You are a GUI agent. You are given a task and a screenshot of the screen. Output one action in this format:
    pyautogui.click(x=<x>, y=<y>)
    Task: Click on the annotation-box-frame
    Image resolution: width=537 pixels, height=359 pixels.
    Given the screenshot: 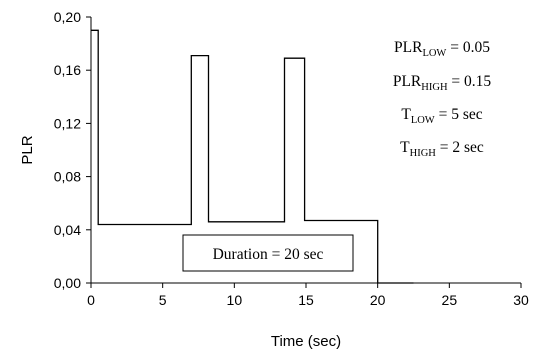 What is the action you would take?
    pyautogui.click(x=268, y=253)
    